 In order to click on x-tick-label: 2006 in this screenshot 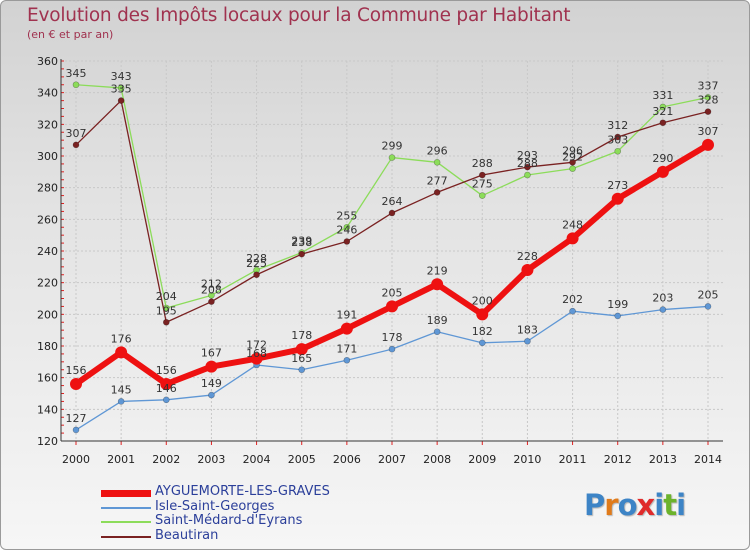, I will do `click(347, 459)`.